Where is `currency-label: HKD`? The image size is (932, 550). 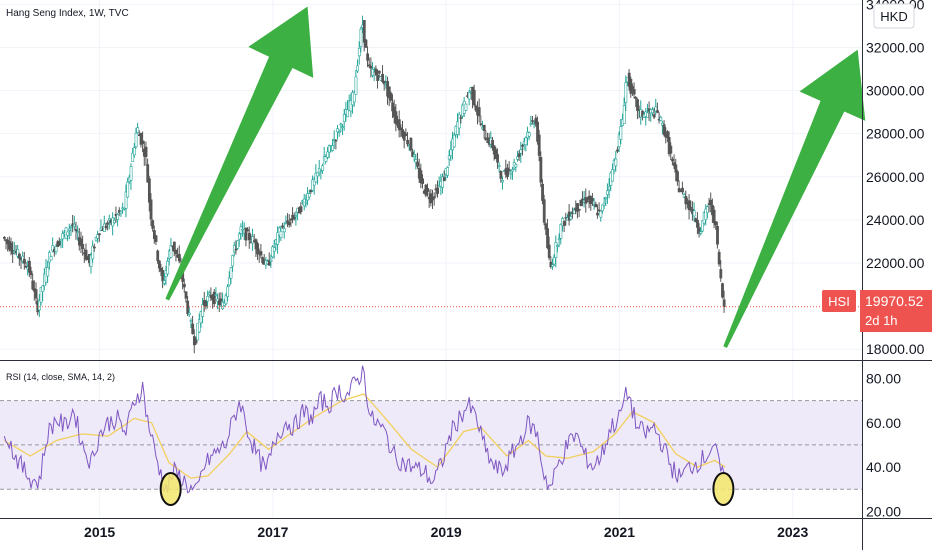 currency-label: HKD is located at coordinates (893, 16).